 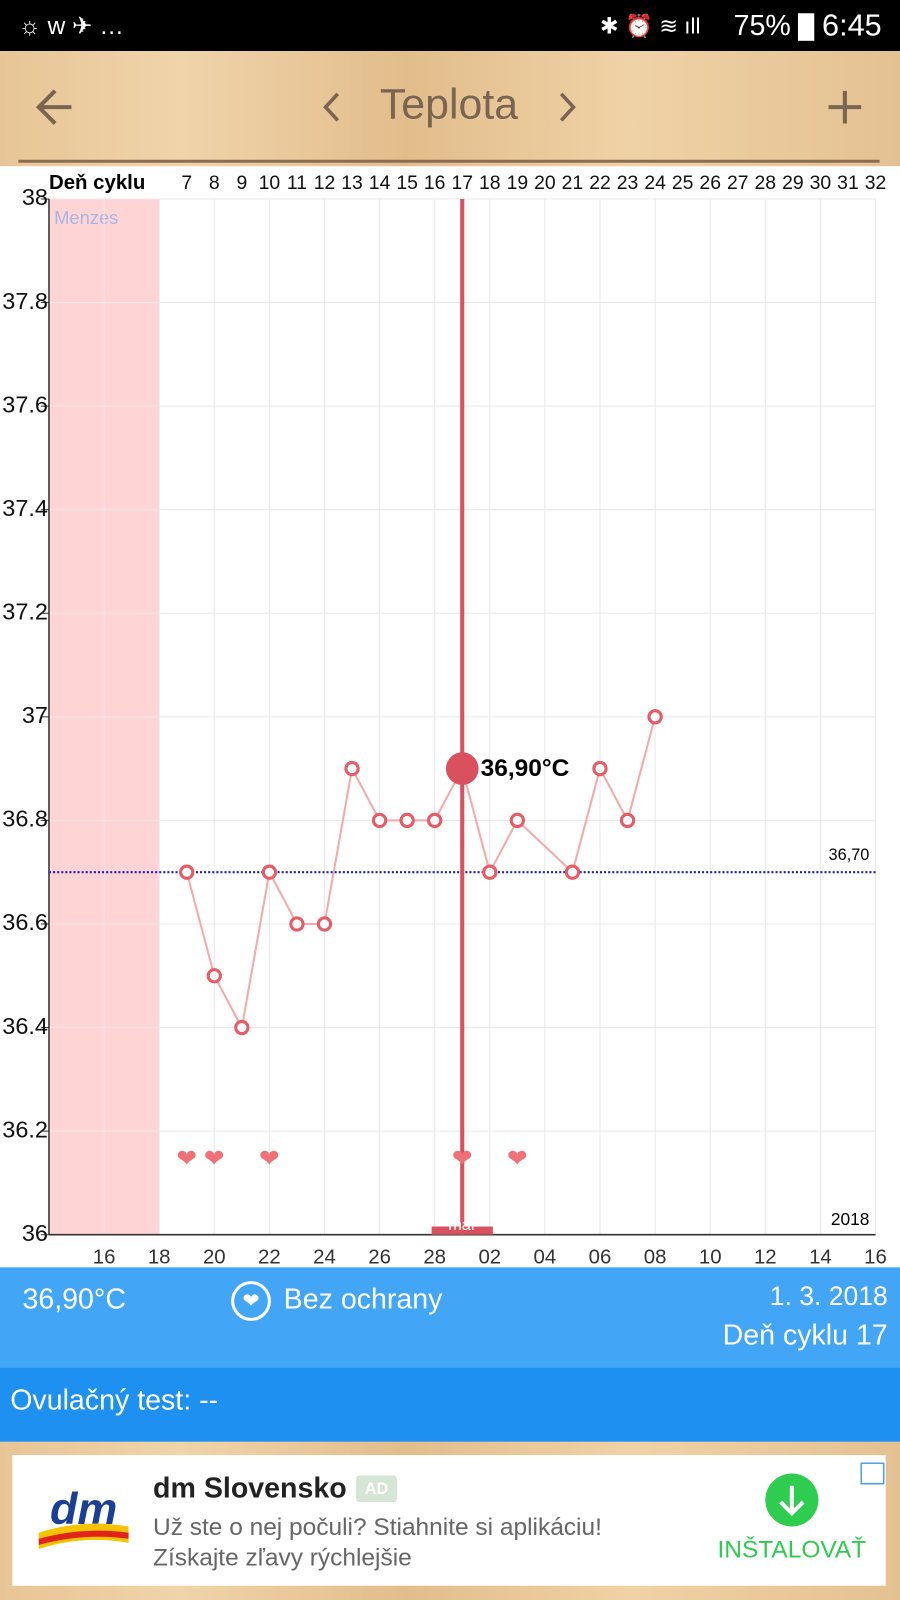 What do you see at coordinates (655, 183) in the screenshot?
I see `cycle-day-label: 24` at bounding box center [655, 183].